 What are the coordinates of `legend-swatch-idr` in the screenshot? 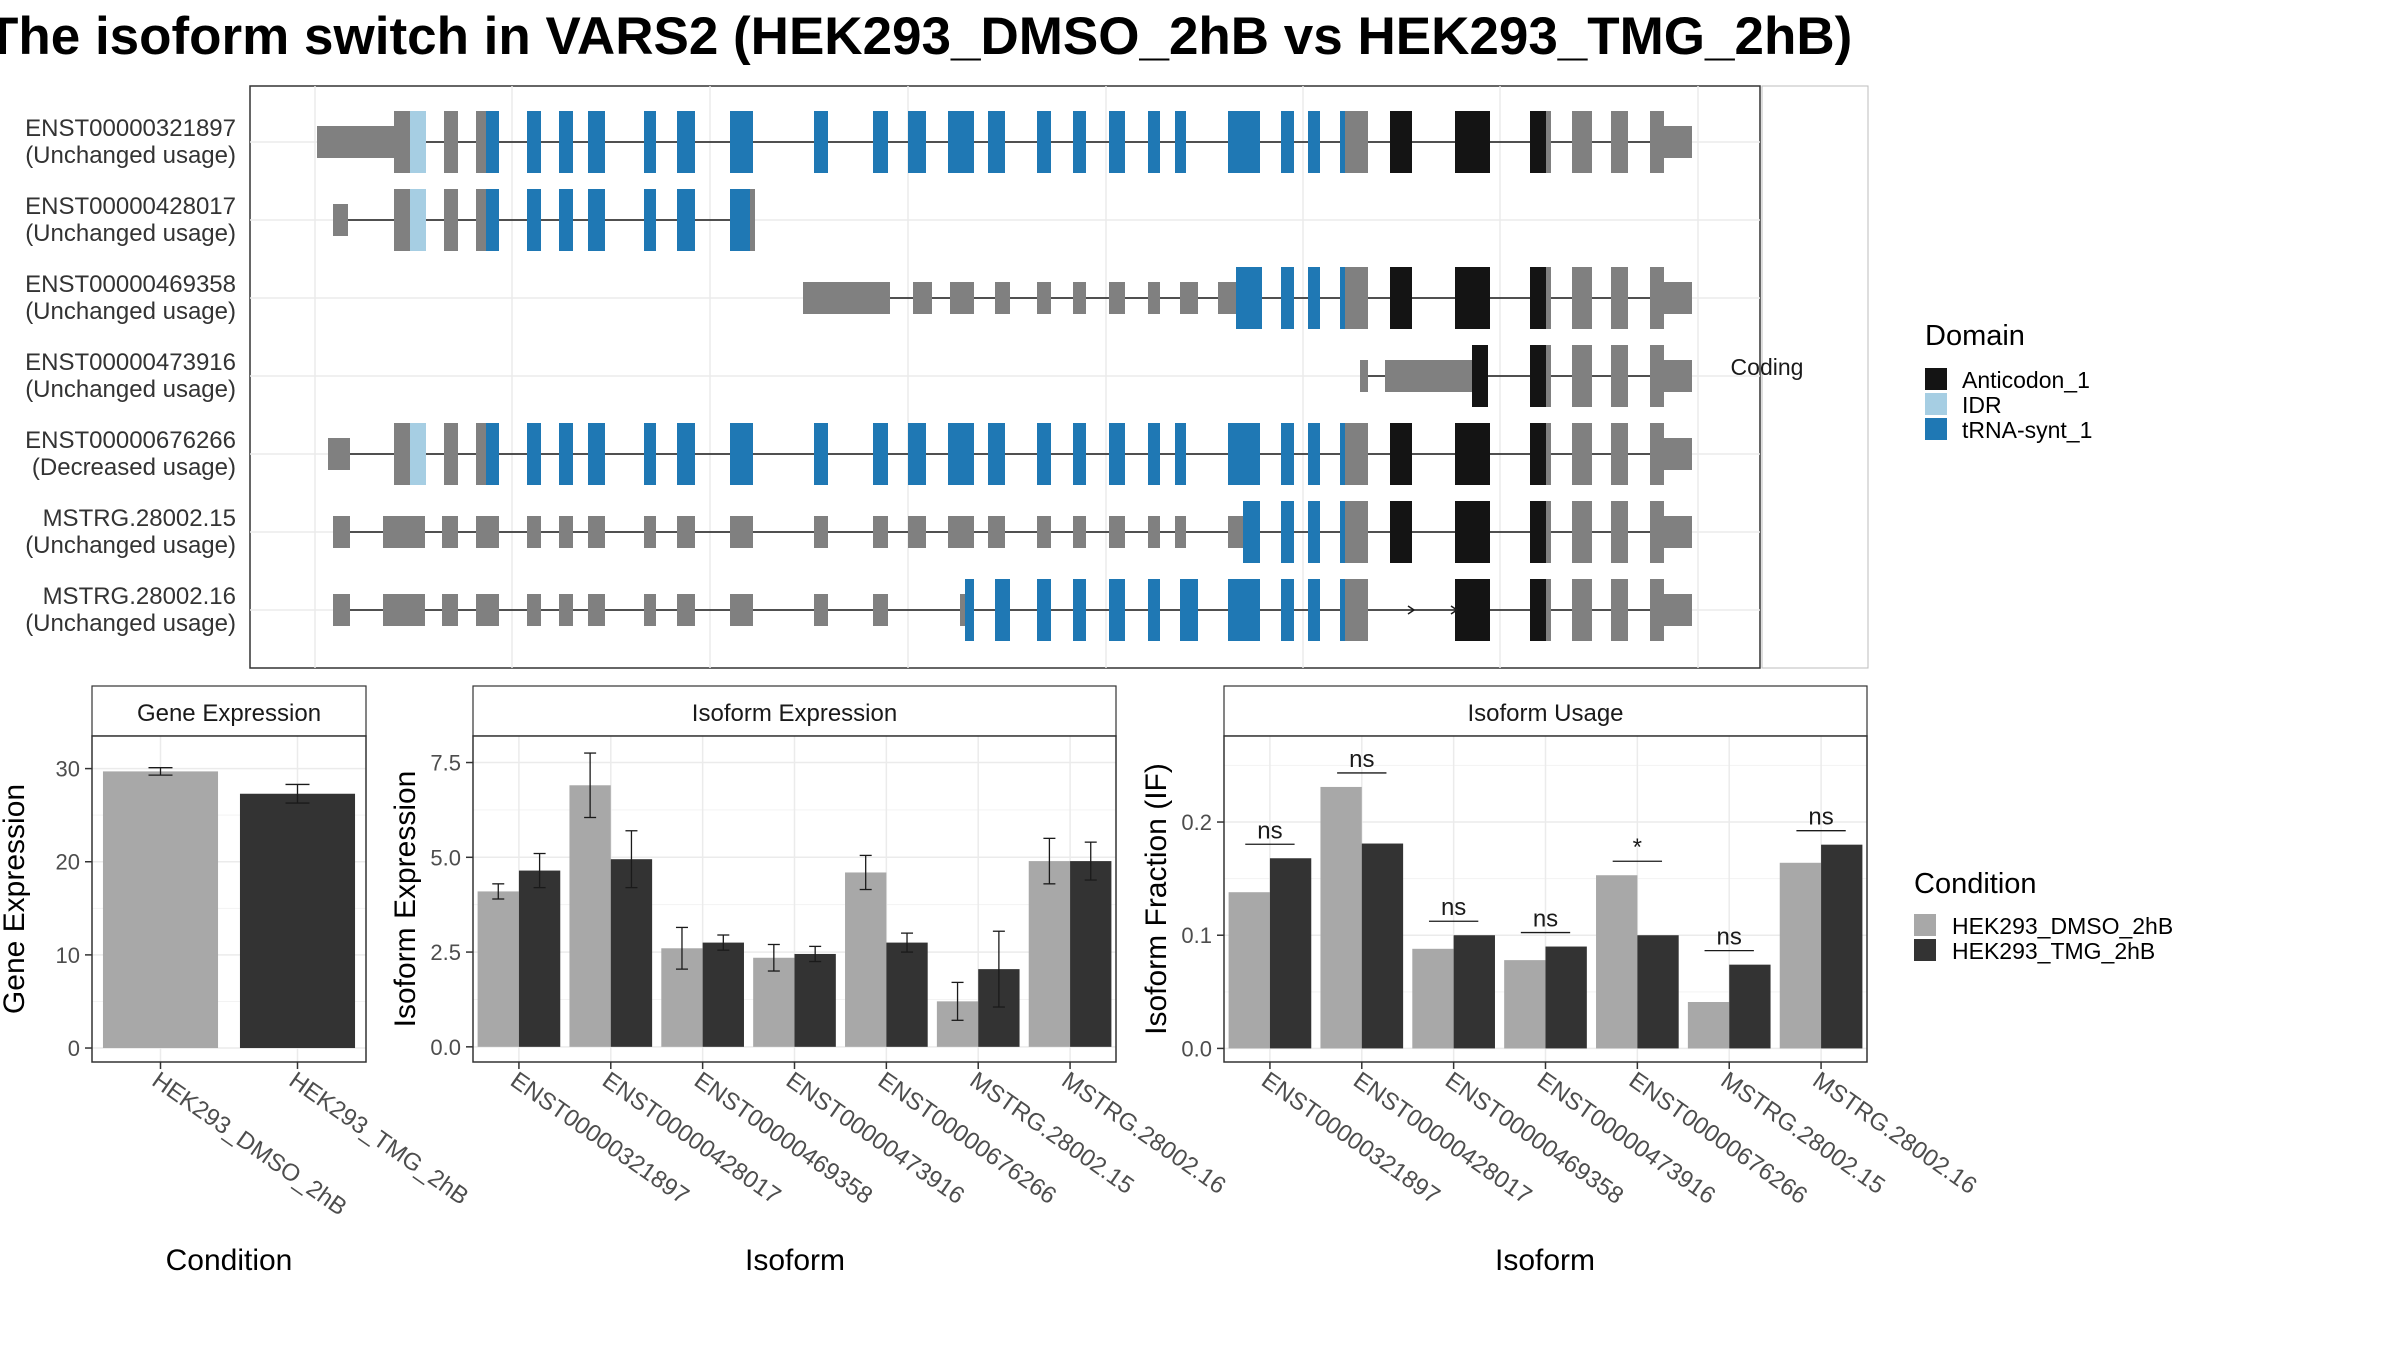 It's located at (1936, 404).